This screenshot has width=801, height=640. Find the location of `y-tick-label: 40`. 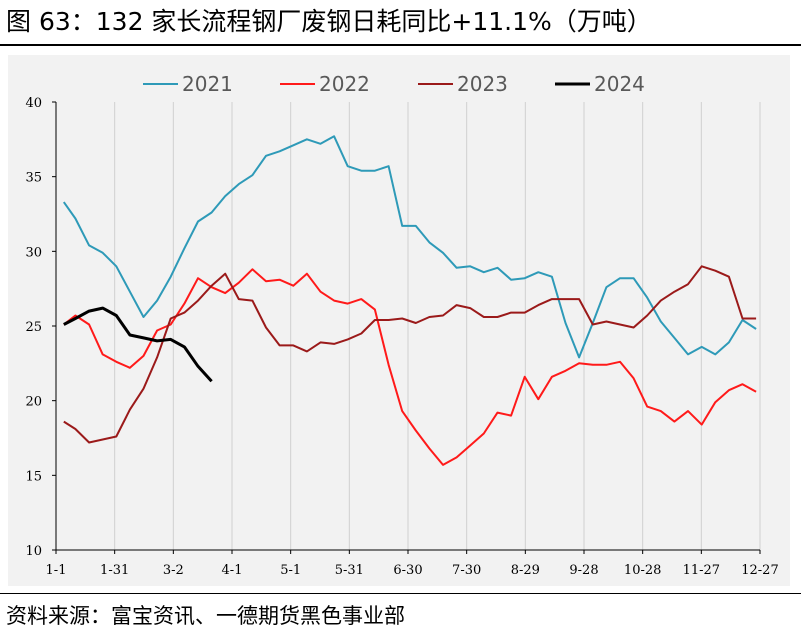

y-tick-label: 40 is located at coordinates (33, 103).